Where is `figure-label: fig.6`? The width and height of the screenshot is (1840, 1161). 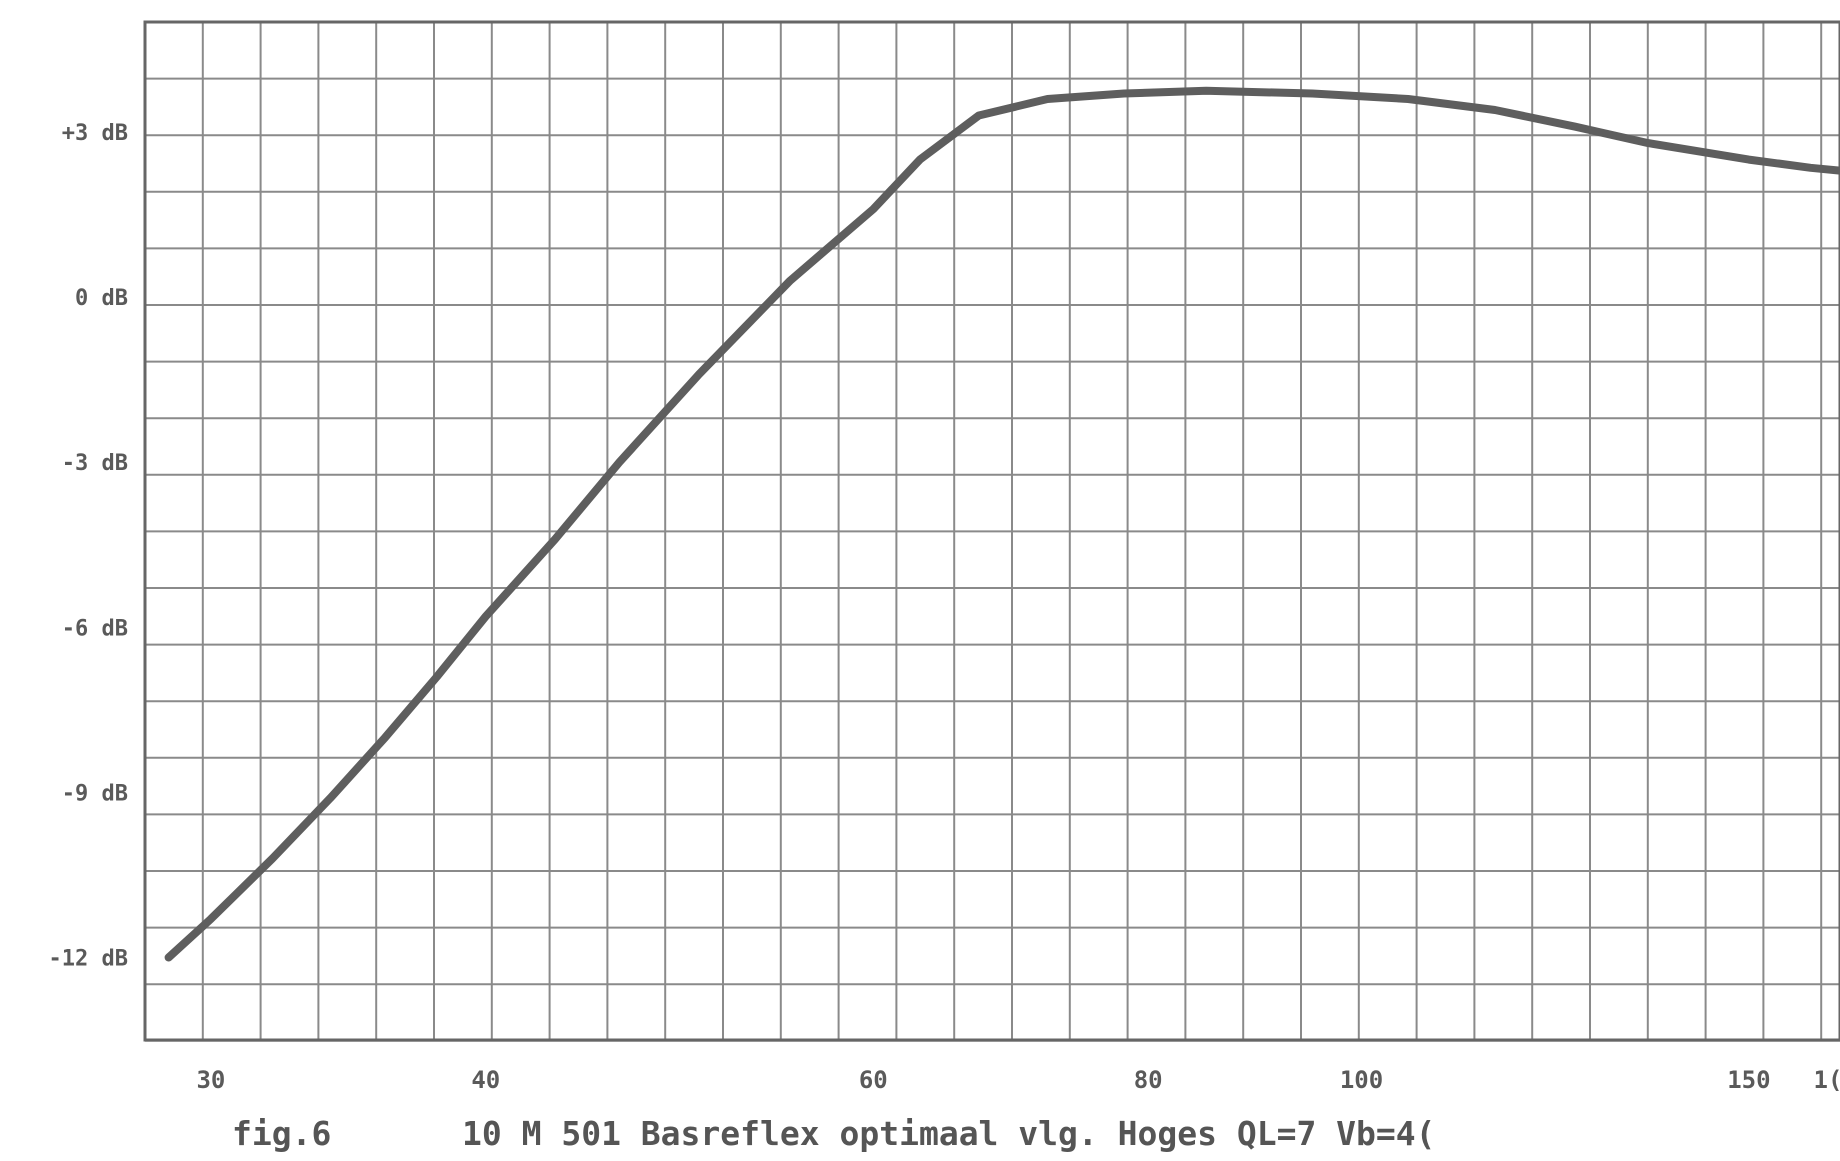 figure-label: fig.6 is located at coordinates (281, 1133).